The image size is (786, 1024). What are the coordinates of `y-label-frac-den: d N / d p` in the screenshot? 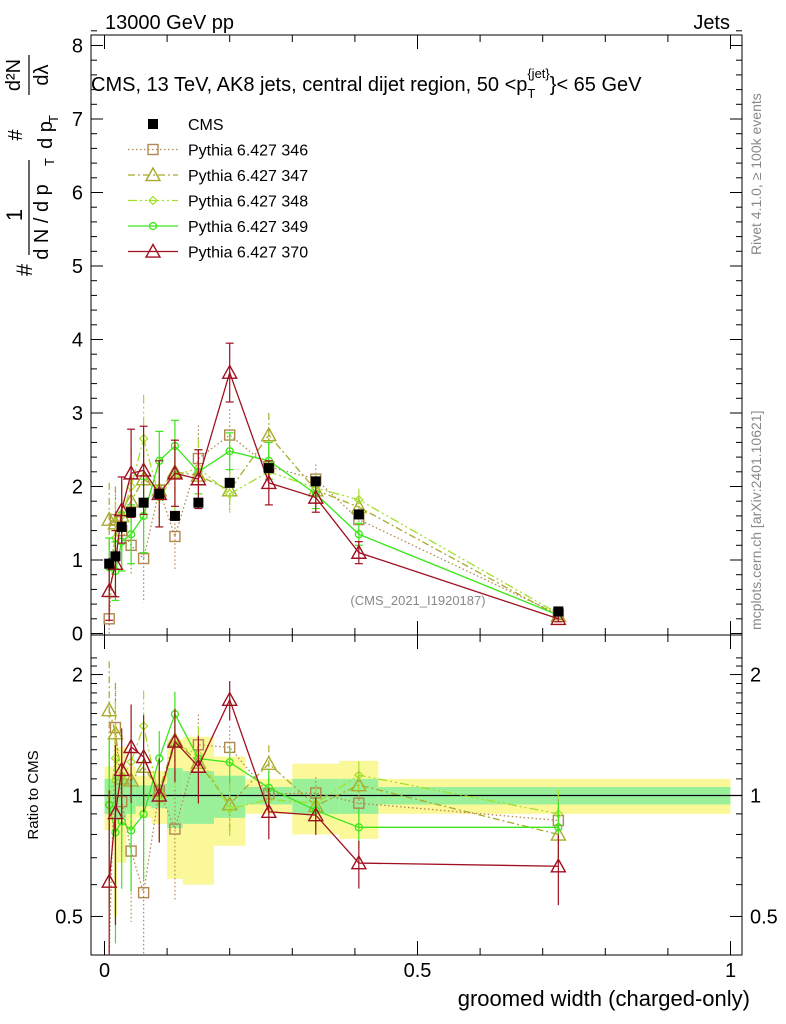 It's located at (42, 222).